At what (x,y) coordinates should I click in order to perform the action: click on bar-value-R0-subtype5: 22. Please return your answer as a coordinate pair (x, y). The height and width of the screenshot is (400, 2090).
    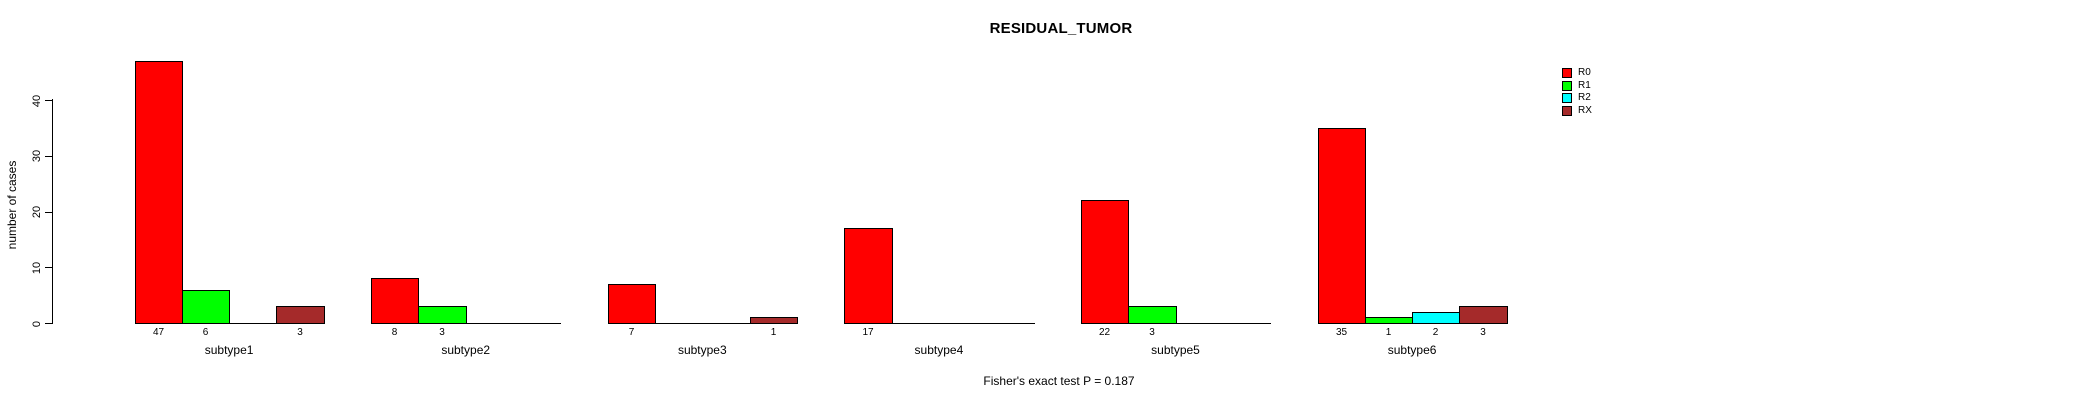
    Looking at the image, I should click on (1104, 332).